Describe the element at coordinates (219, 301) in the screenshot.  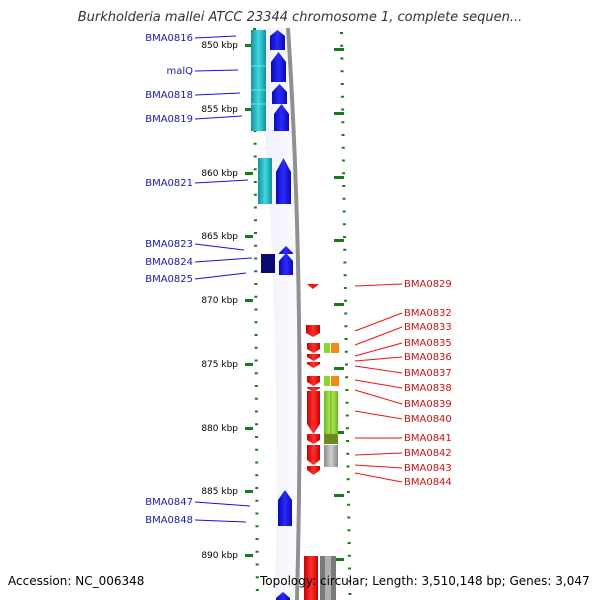
I see `tick-label: 870 kbp` at that location.